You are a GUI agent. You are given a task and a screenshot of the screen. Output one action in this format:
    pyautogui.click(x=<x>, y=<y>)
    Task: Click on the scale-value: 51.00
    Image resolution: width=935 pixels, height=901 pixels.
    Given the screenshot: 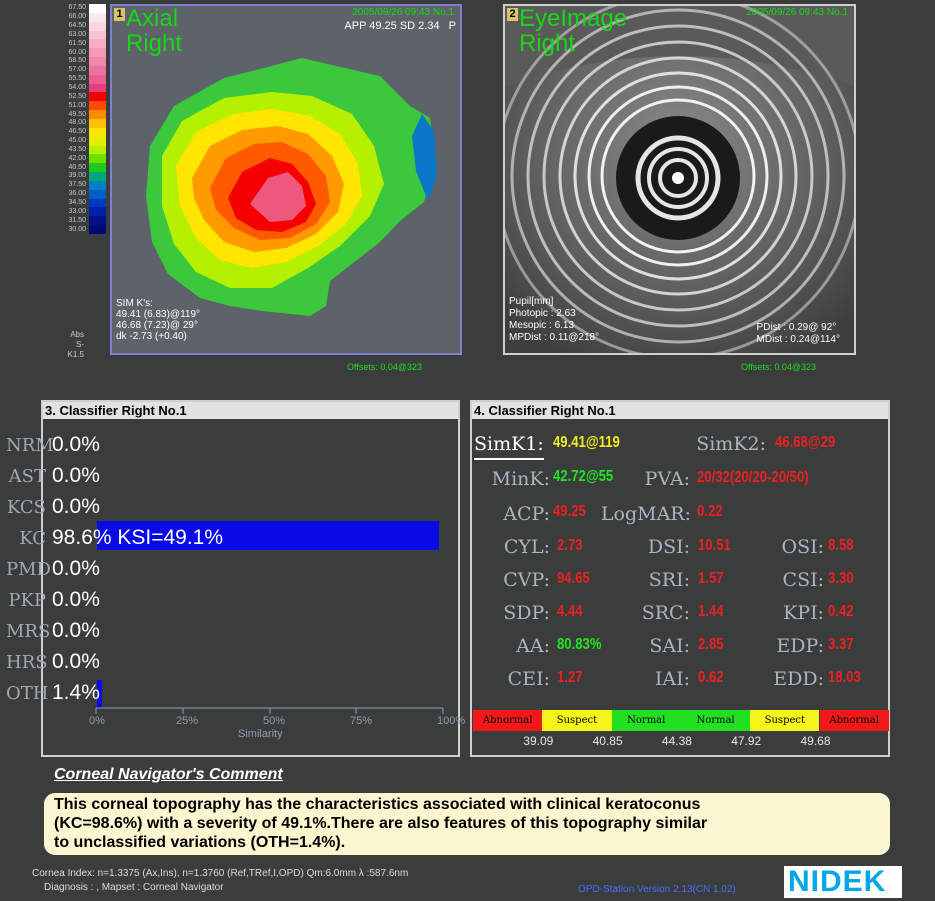 What is the action you would take?
    pyautogui.click(x=77, y=105)
    